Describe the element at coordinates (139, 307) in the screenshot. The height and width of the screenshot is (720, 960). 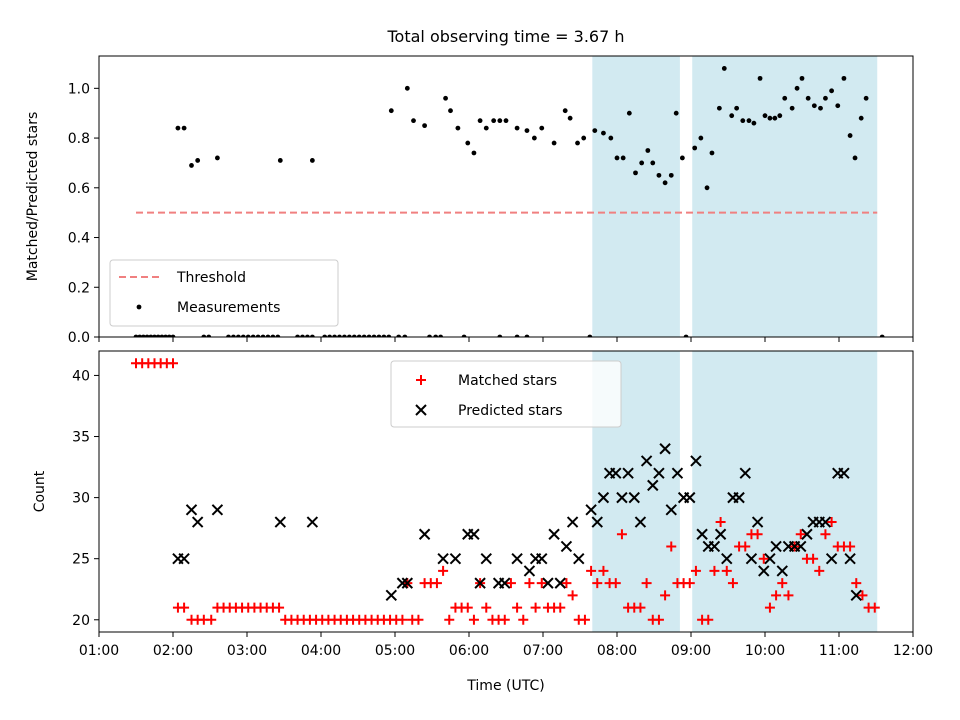
I see `legend-measurement-swatch` at that location.